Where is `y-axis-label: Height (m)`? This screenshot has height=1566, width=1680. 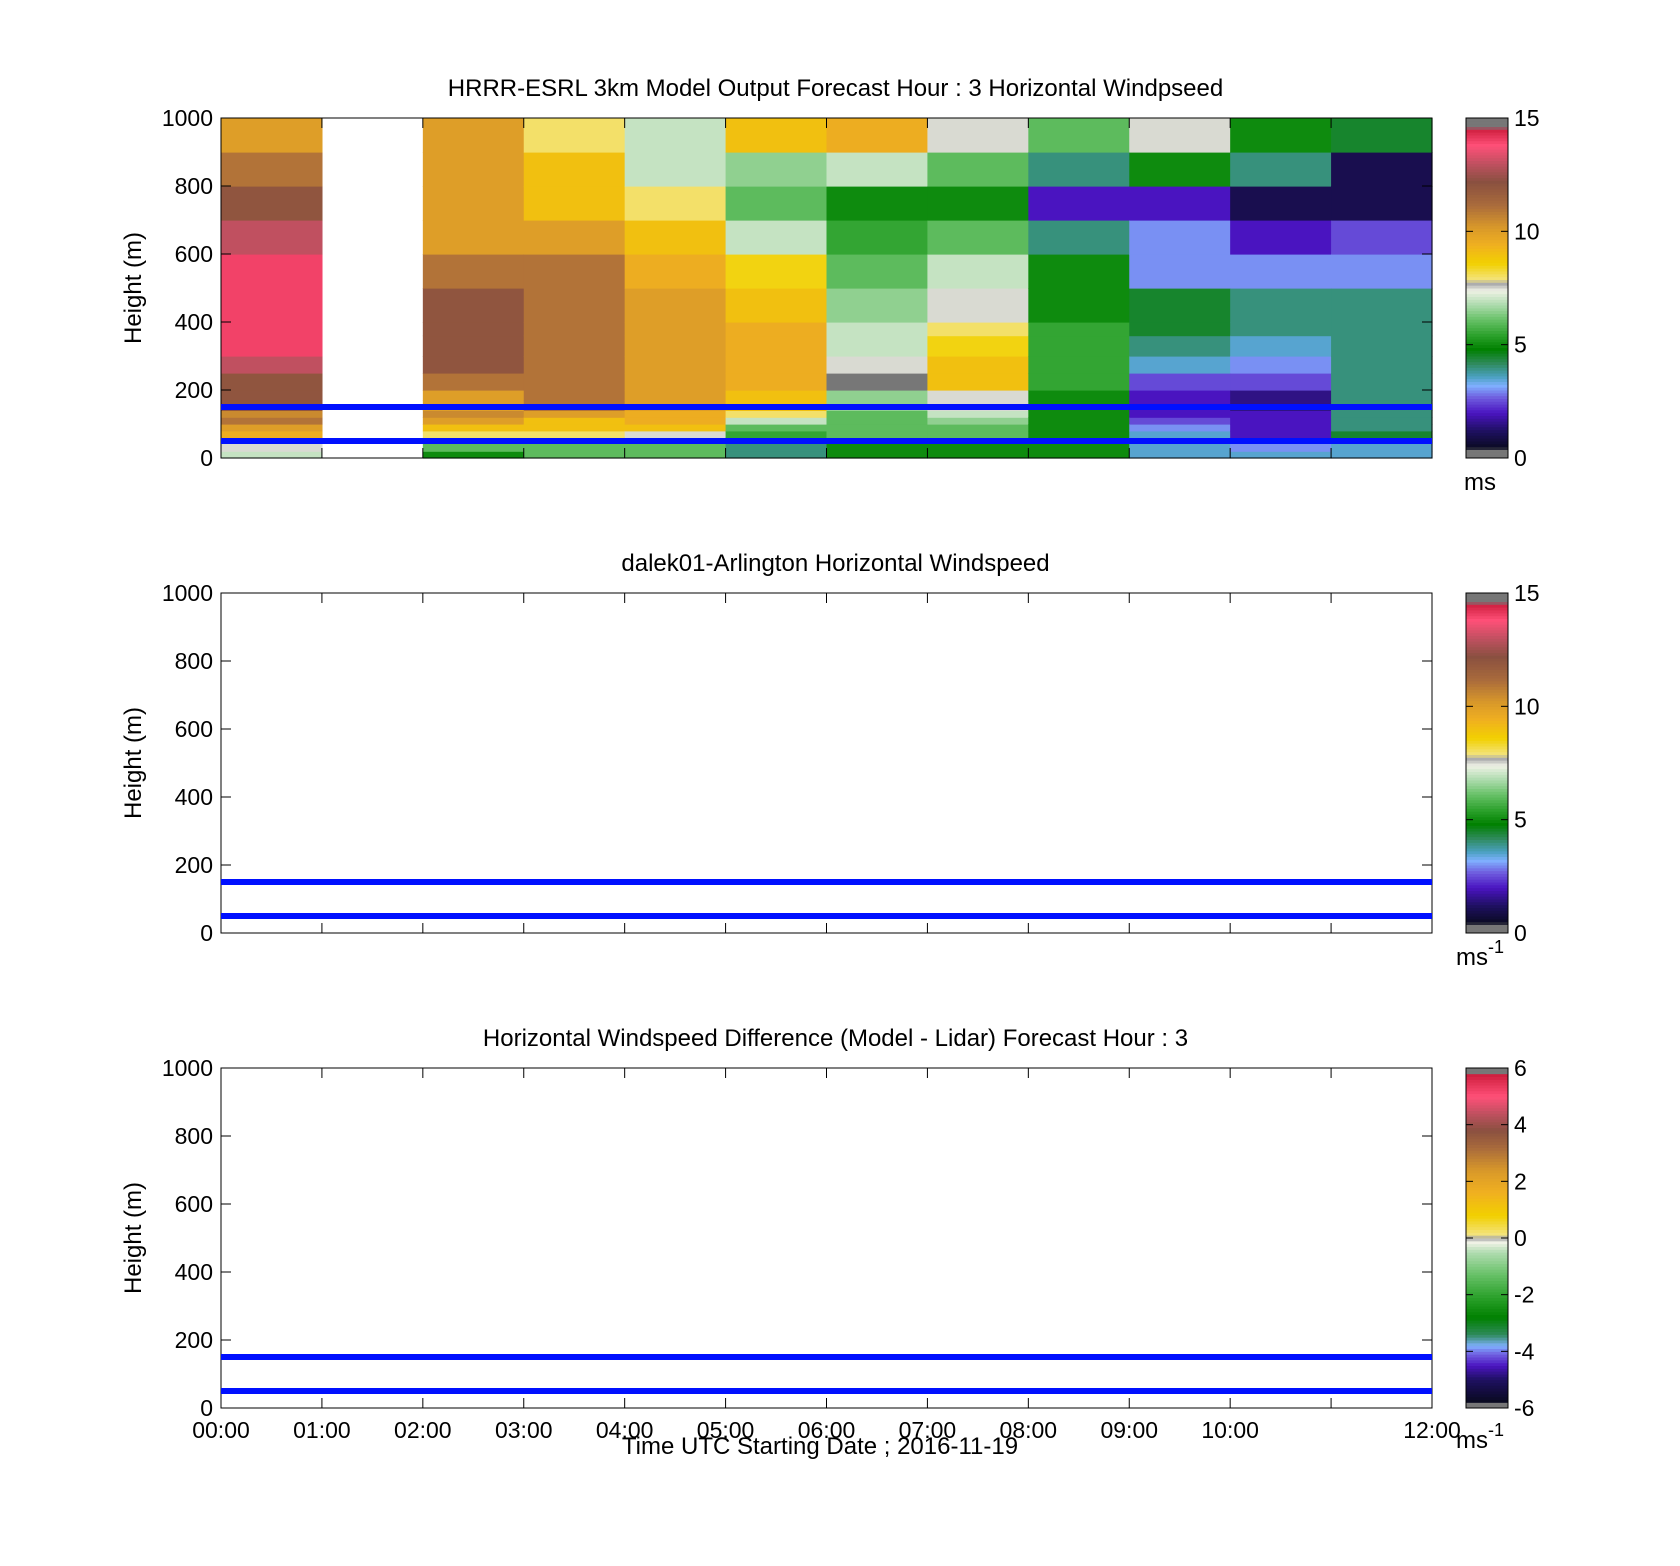 y-axis-label: Height (m) is located at coordinates (133, 763).